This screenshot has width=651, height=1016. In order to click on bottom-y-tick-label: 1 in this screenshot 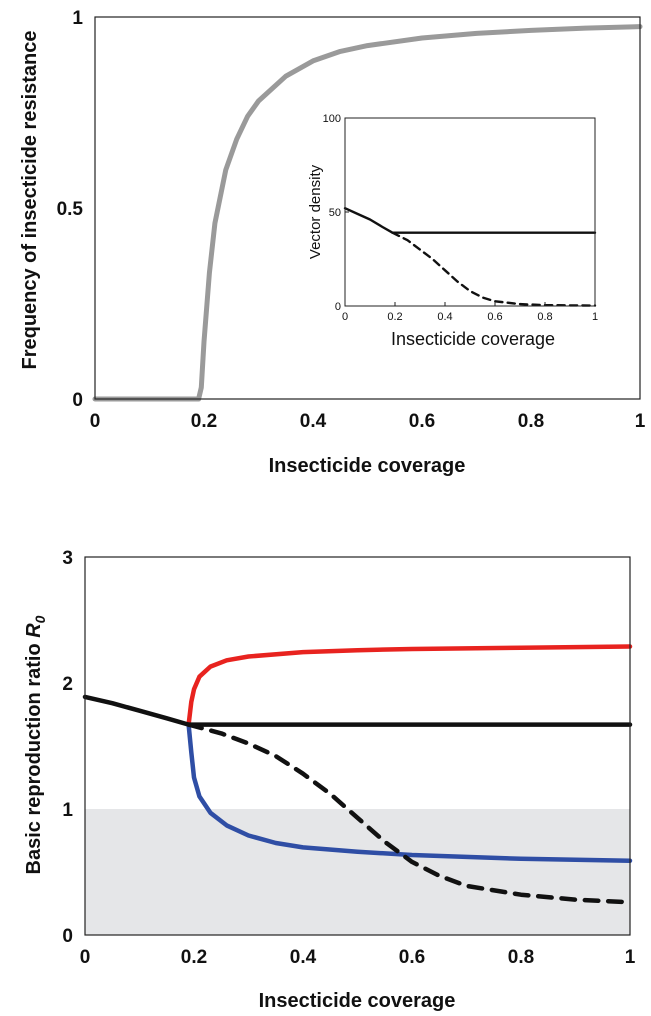, I will do `click(67, 810)`.